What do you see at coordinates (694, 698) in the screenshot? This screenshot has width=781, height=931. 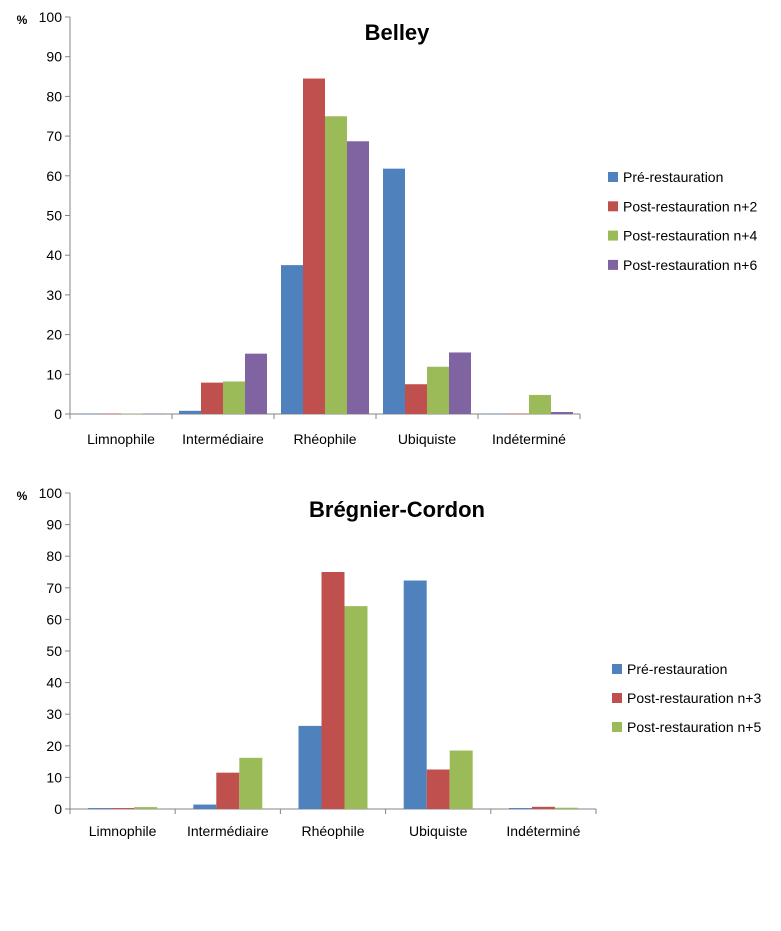 I see `legend-label: Post-restauration n+3` at bounding box center [694, 698].